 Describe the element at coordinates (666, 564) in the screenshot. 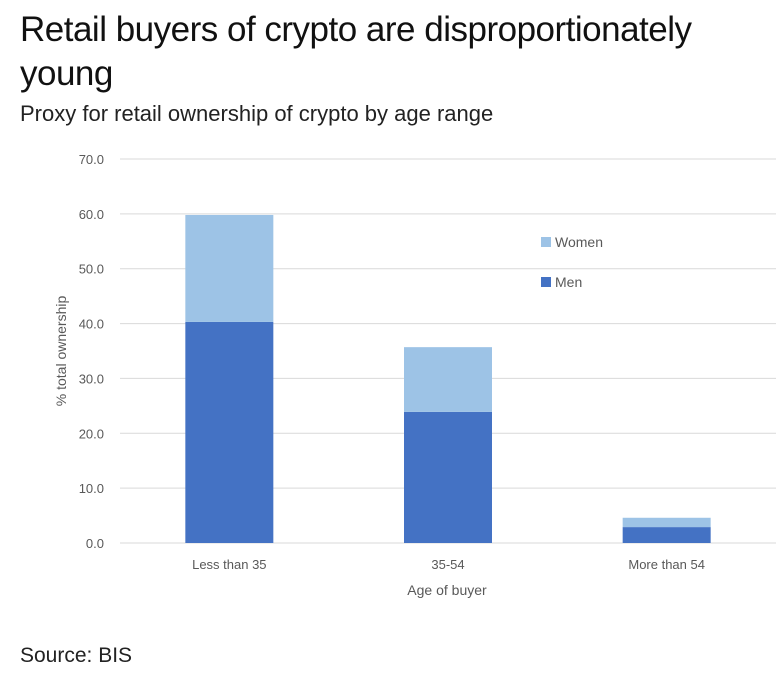

I see `x-tick-label: More than 54` at that location.